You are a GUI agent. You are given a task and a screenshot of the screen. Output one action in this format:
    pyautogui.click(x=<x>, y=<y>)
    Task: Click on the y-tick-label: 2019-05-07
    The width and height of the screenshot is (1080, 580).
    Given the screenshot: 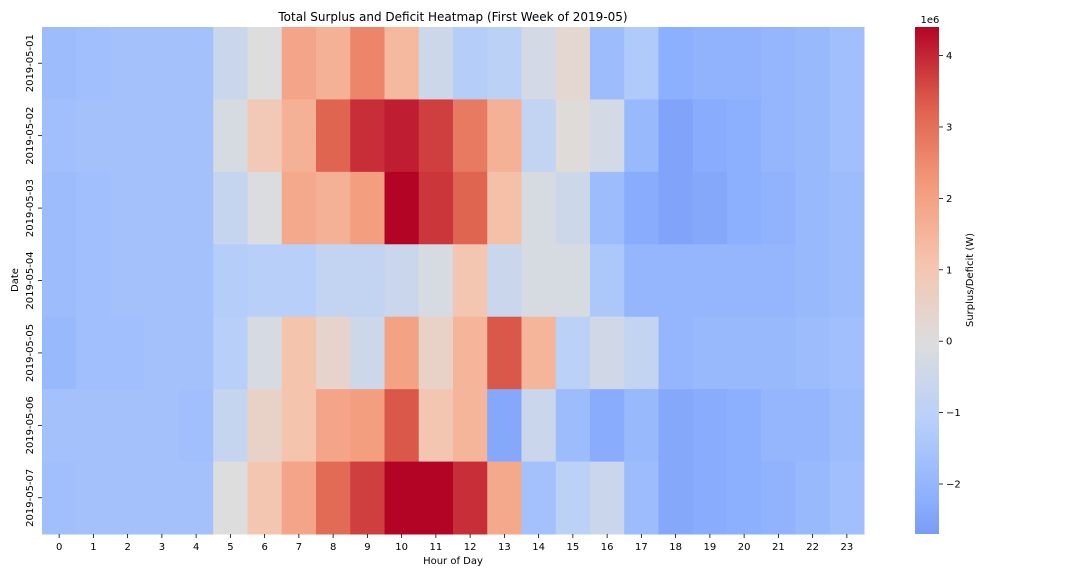 What is the action you would take?
    pyautogui.click(x=30, y=498)
    